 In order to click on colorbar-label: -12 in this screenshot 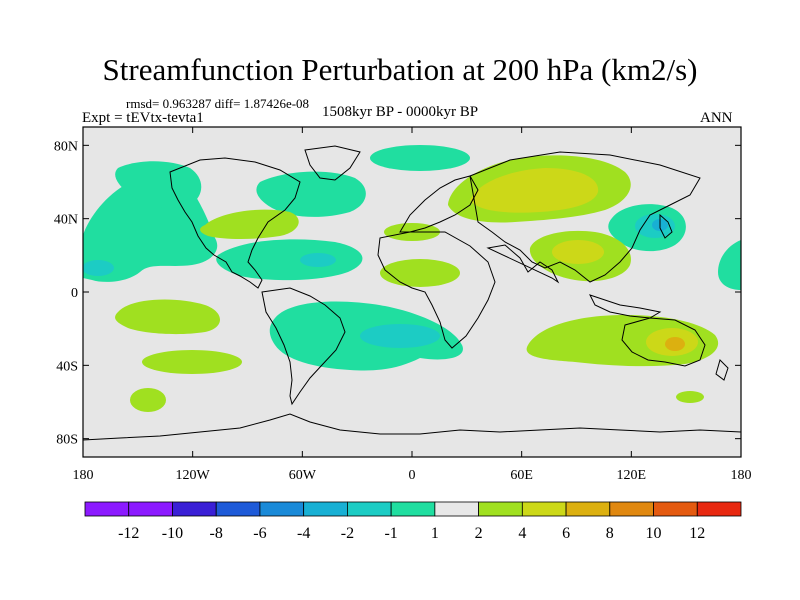, I will do `click(128, 533)`.